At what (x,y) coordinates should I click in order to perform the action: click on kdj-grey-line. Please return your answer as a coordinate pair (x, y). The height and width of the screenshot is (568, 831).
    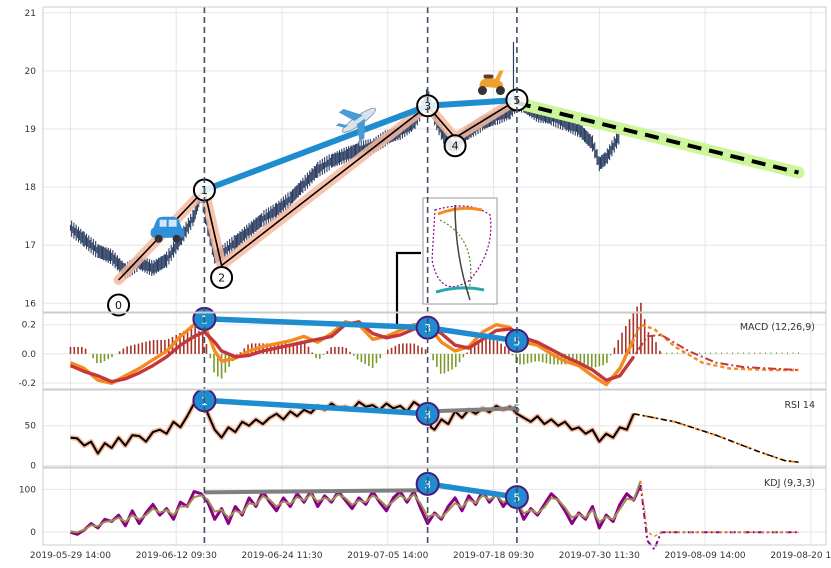
    Looking at the image, I should click on (316, 491).